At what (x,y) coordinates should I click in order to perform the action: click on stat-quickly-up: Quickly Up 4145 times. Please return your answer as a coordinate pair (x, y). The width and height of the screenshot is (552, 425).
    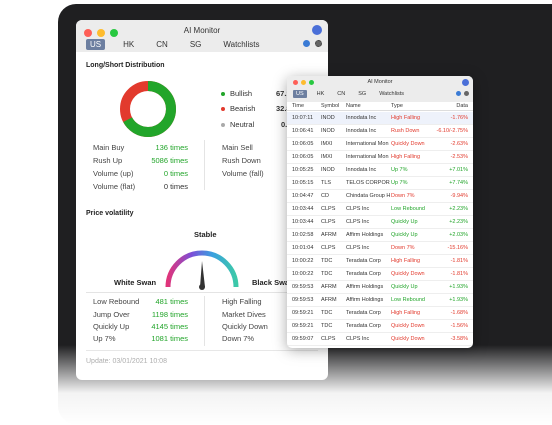
    Looking at the image, I should click on (140, 326).